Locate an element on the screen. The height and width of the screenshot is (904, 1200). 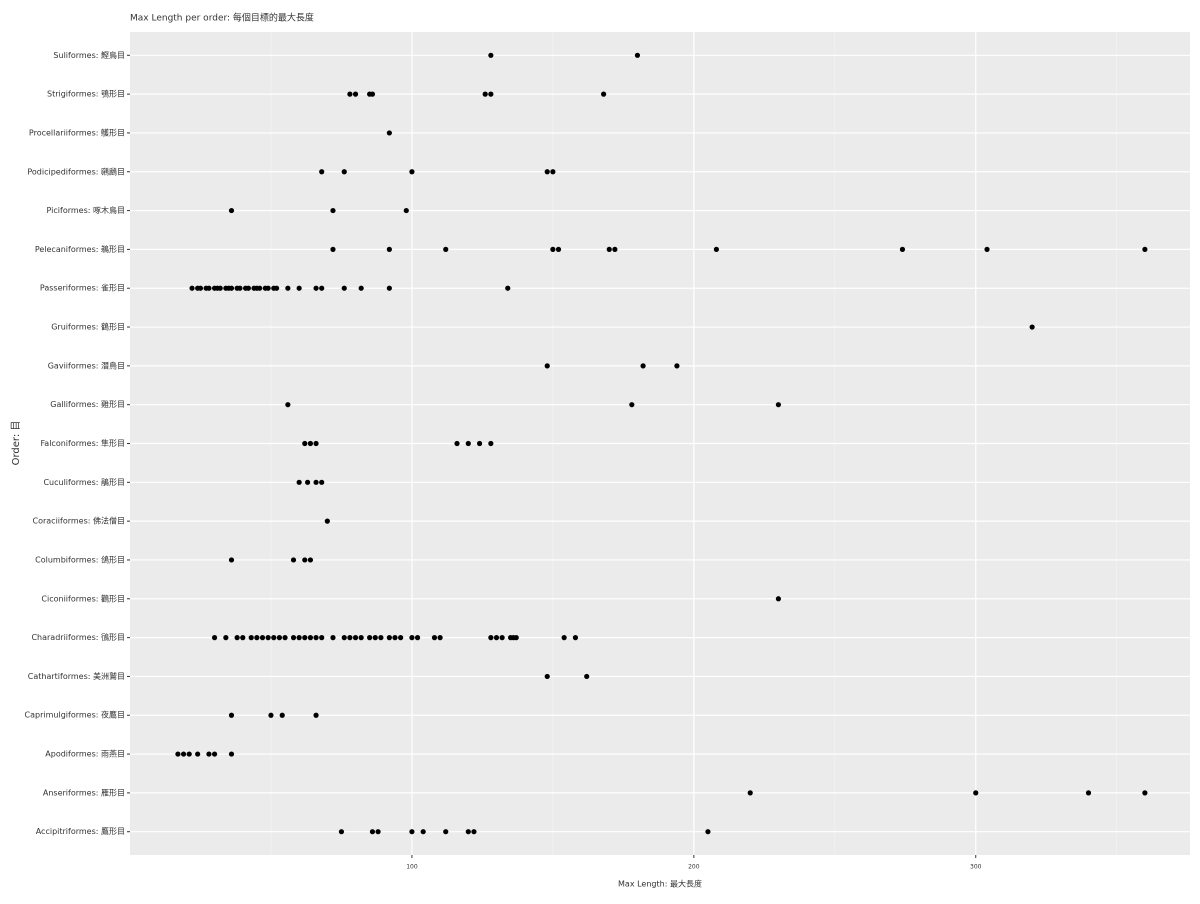
y-tick-label: Suliformes: 鰹鳥目 is located at coordinates (89, 55).